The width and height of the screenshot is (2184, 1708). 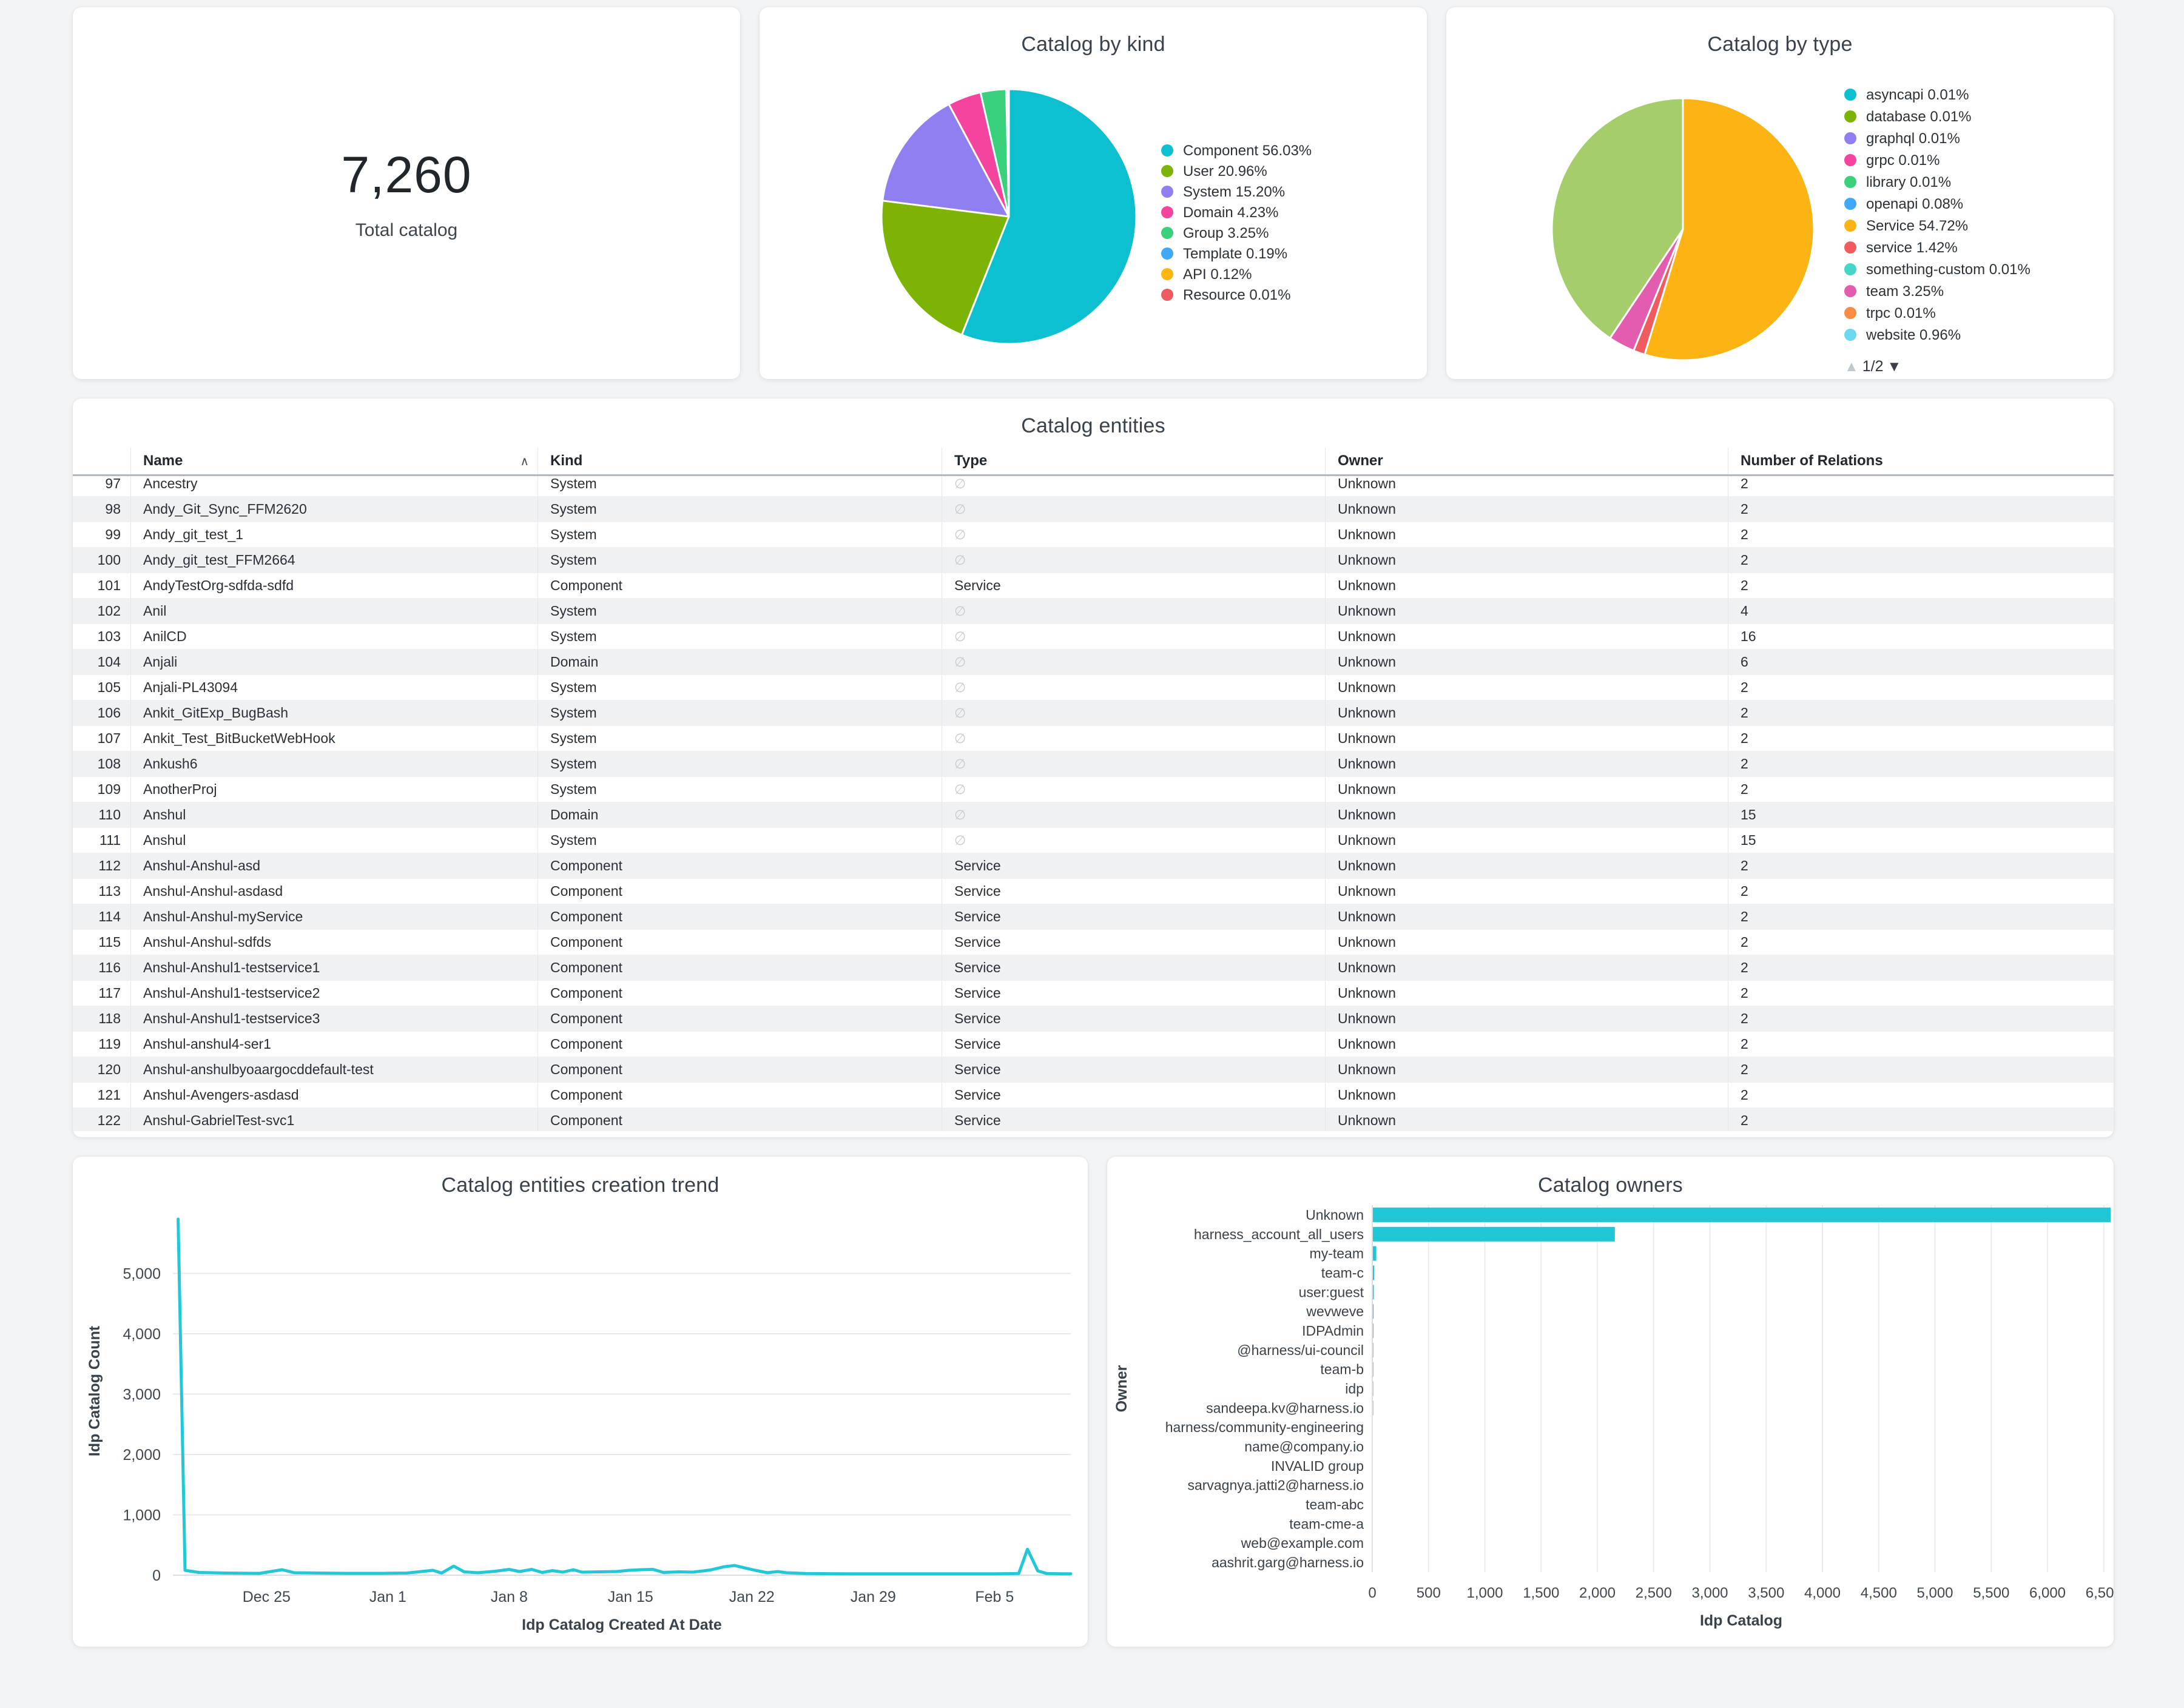 What do you see at coordinates (1093, 764) in the screenshot?
I see `table-row: 108 Ankush6 System ∅ Unknown 2` at bounding box center [1093, 764].